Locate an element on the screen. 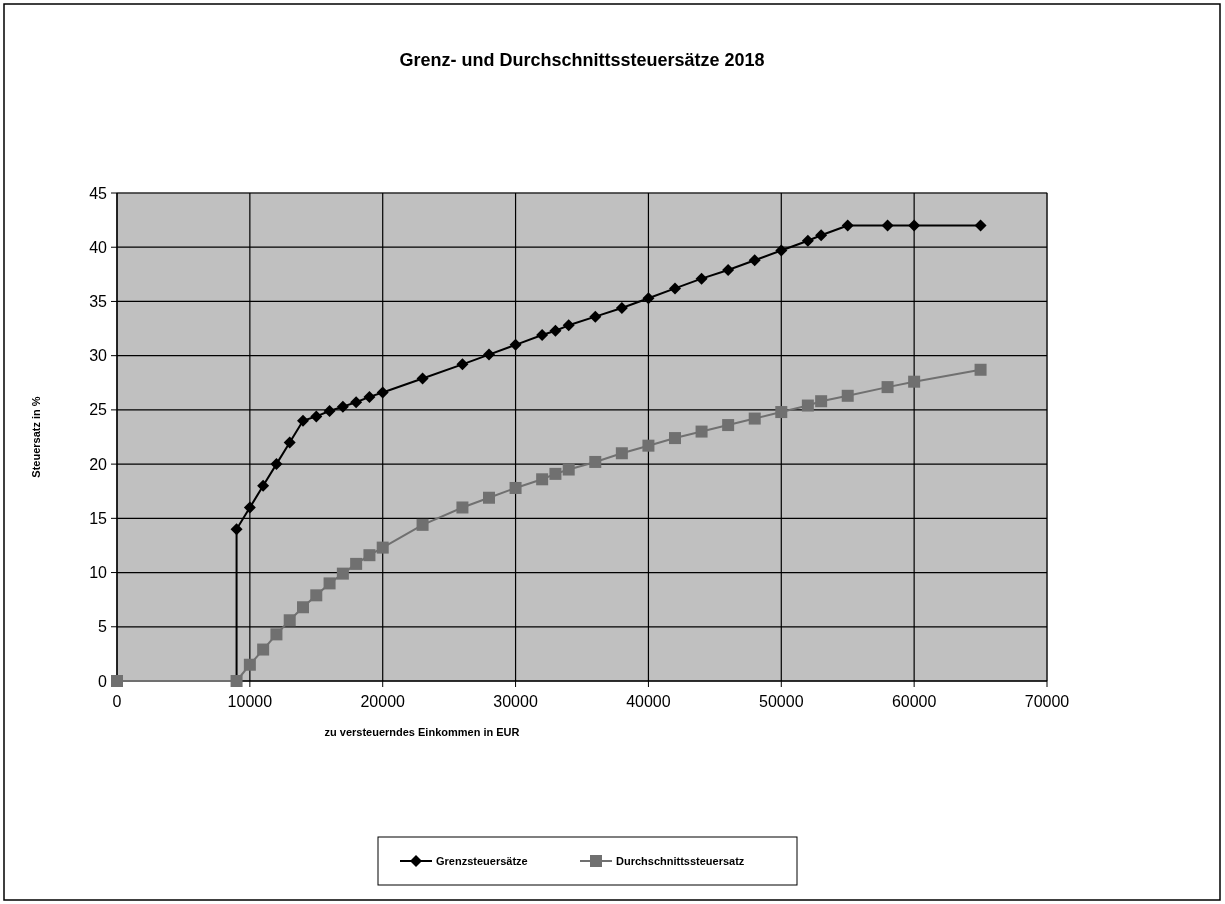  x-tick-label: 60000 is located at coordinates (914, 701).